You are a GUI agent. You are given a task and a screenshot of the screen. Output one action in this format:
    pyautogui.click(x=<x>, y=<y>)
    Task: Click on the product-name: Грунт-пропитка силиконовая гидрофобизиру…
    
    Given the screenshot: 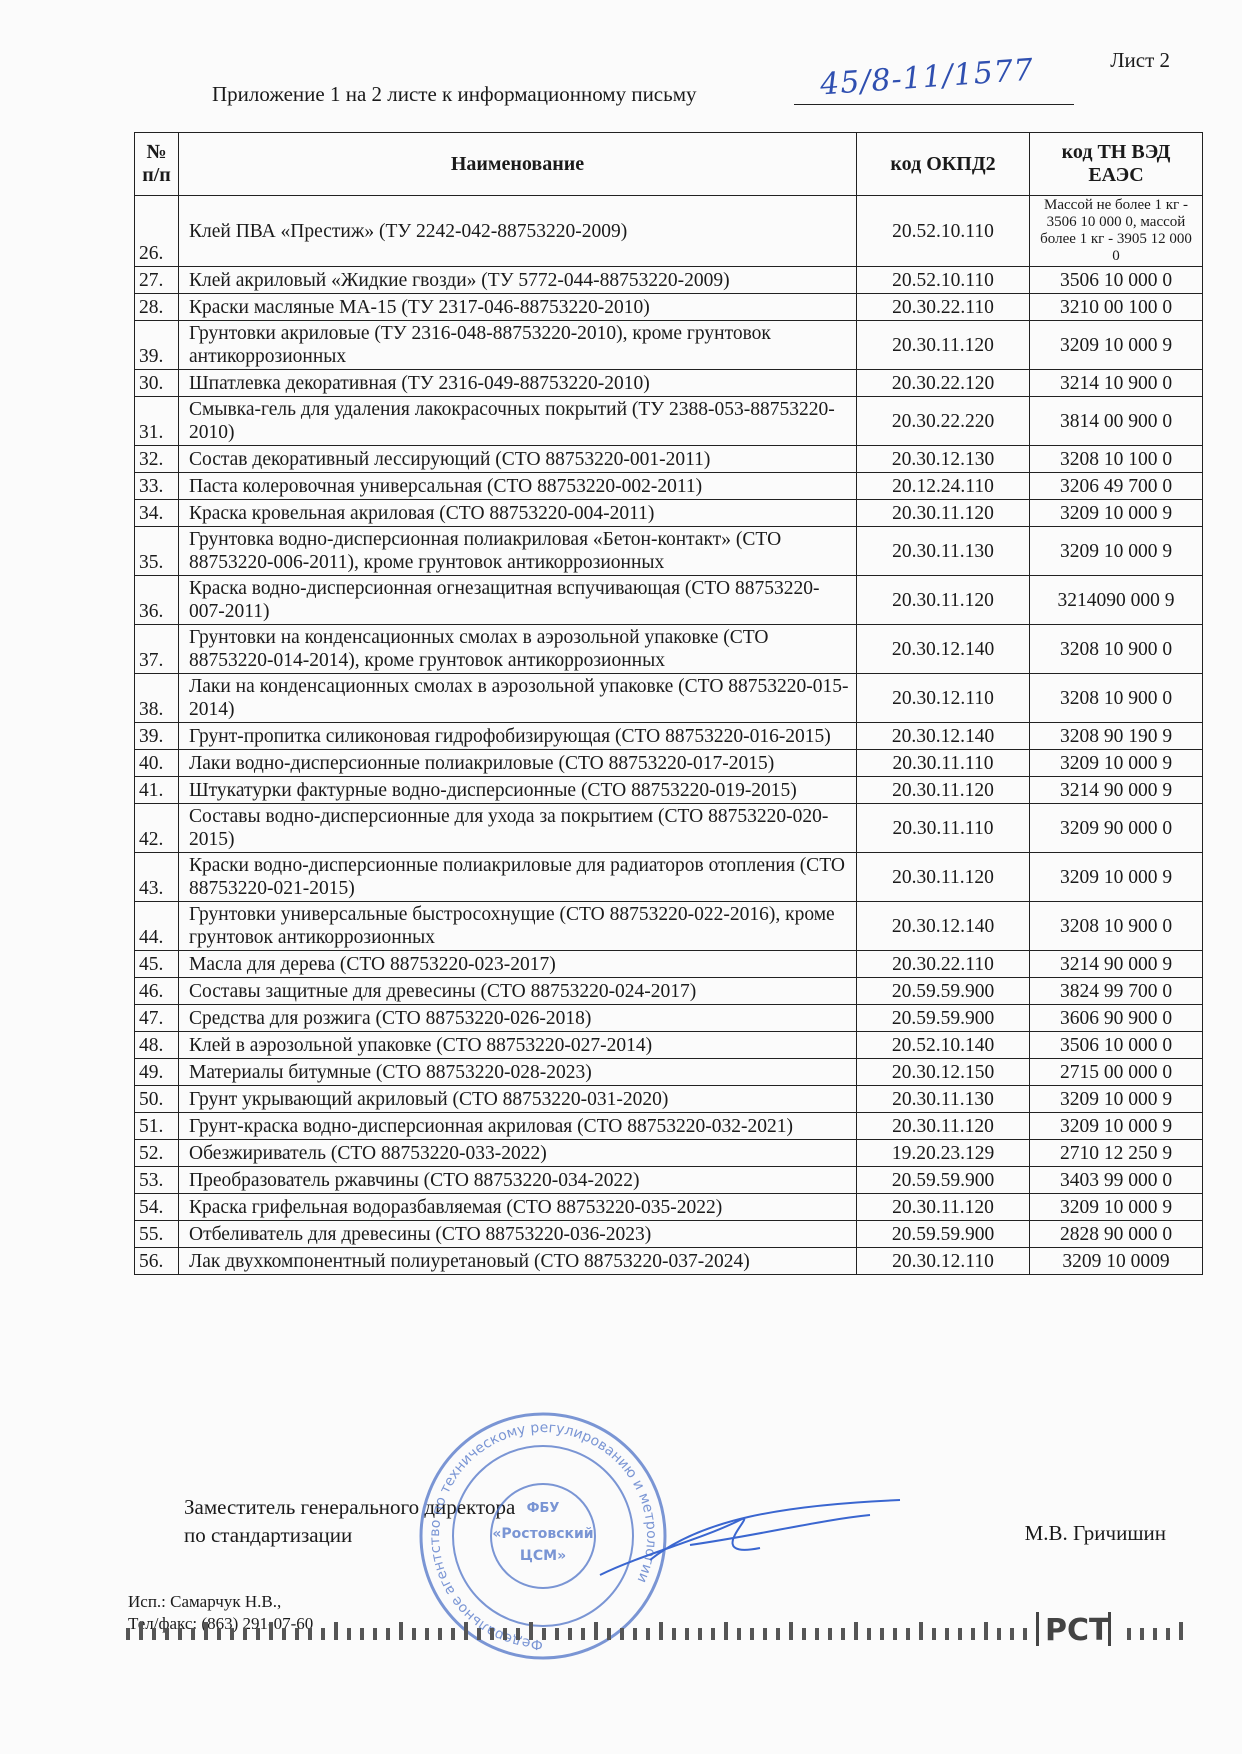 What is the action you would take?
    pyautogui.click(x=517, y=736)
    